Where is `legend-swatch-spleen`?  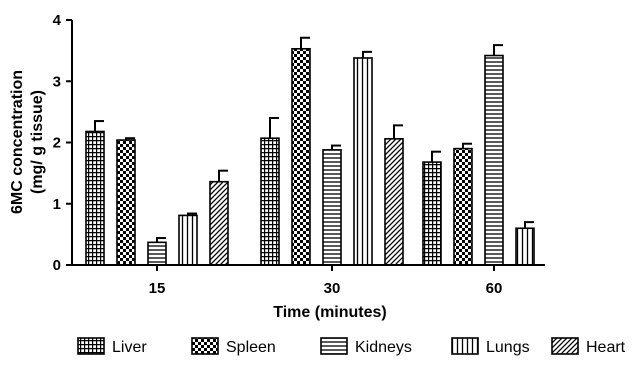 legend-swatch-spleen is located at coordinates (205, 346).